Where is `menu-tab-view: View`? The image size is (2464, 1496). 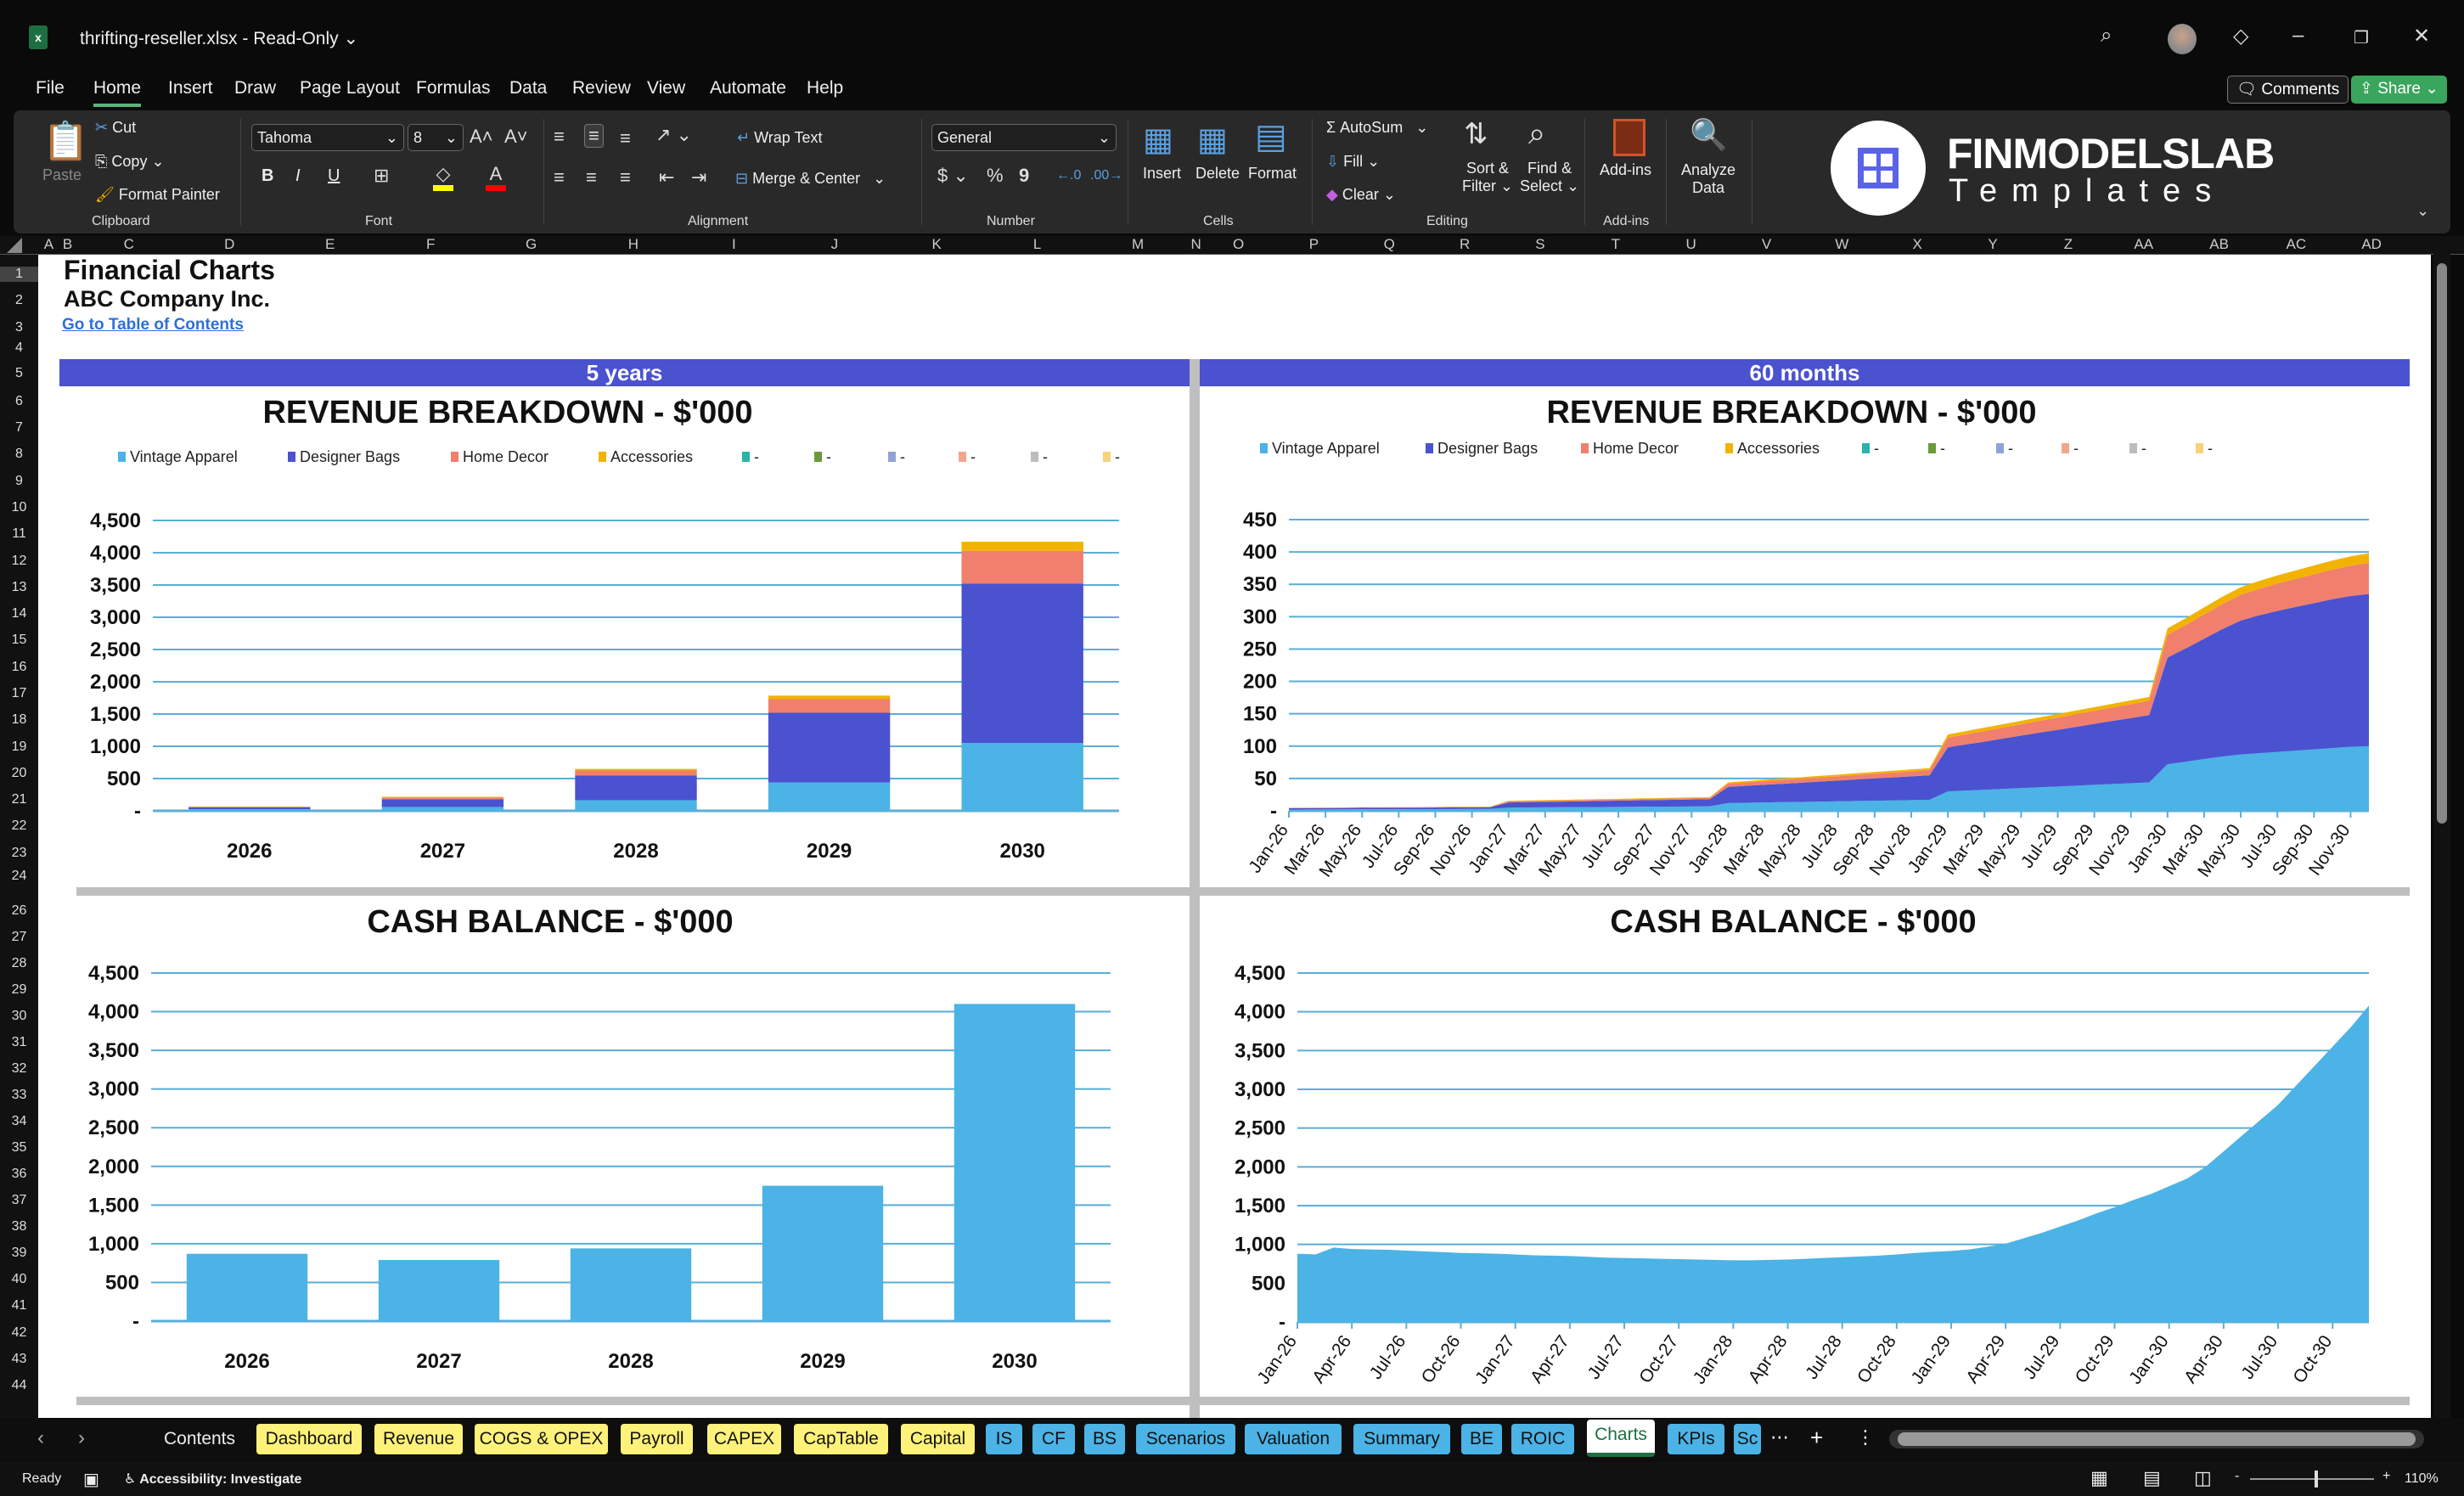 menu-tab-view: View is located at coordinates (666, 88).